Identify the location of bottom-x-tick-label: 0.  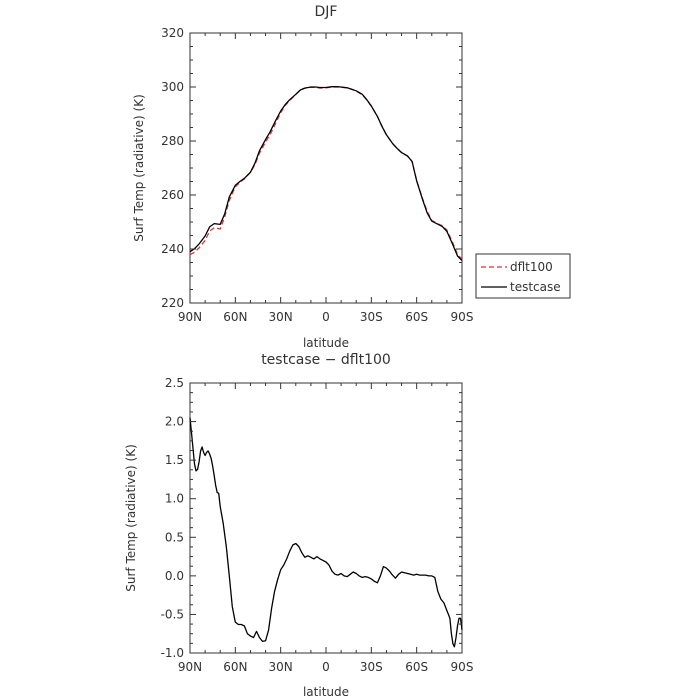
(326, 667).